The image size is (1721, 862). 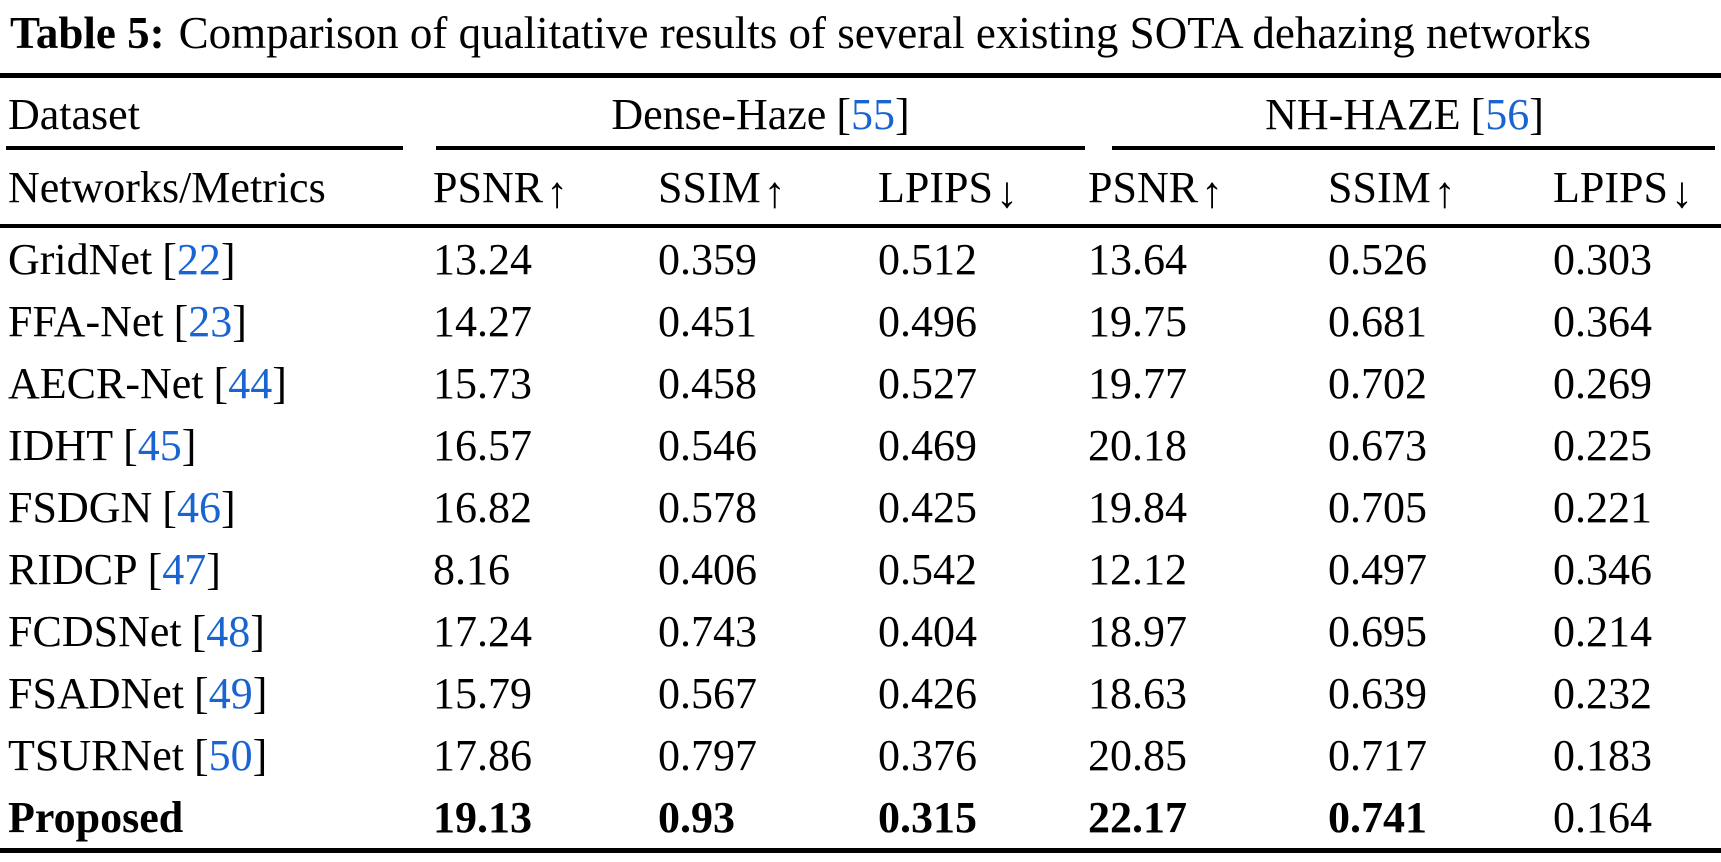 I want to click on networks-metrics-header: Networks/Metrics, so click(x=216, y=189).